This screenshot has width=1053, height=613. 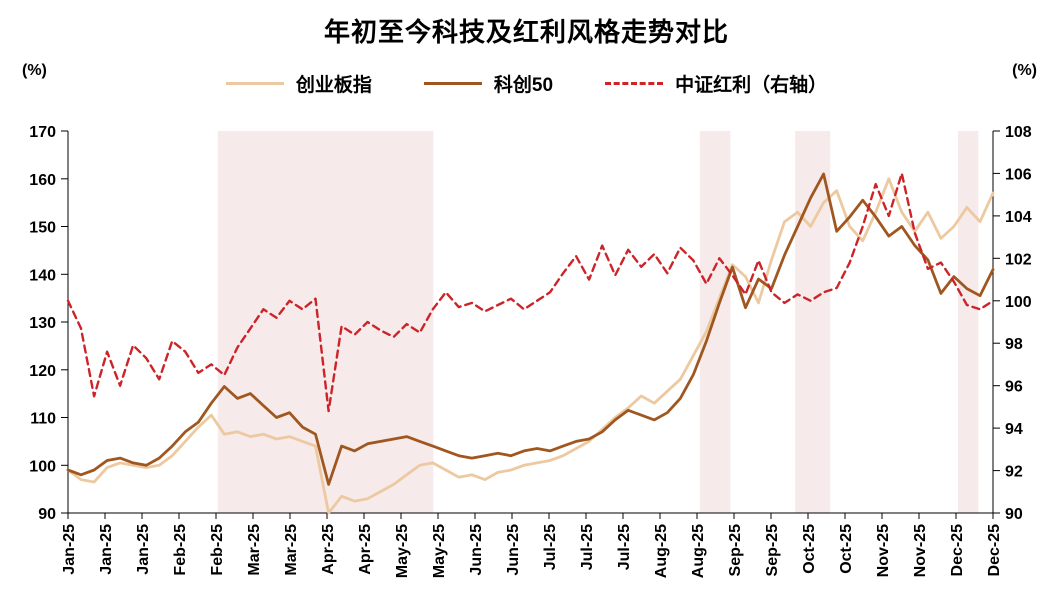 What do you see at coordinates (254, 83) in the screenshot?
I see `chinext-line-sample` at bounding box center [254, 83].